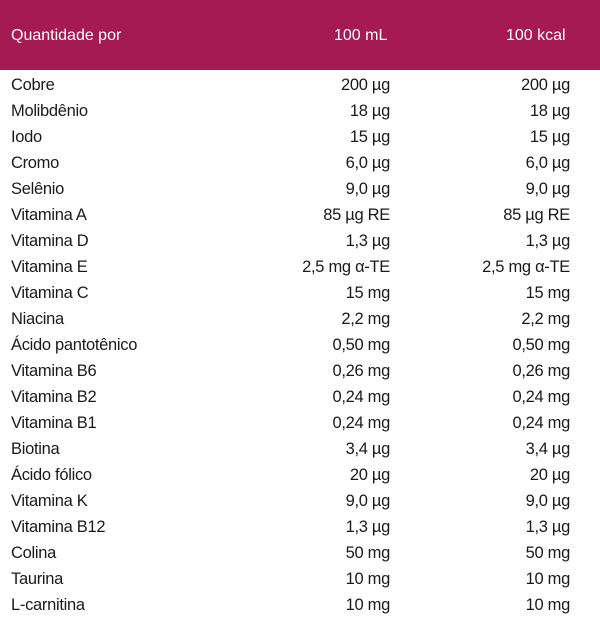 The width and height of the screenshot is (600, 619). Describe the element at coordinates (35, 163) in the screenshot. I see `nutrient-name: Cromo` at that location.